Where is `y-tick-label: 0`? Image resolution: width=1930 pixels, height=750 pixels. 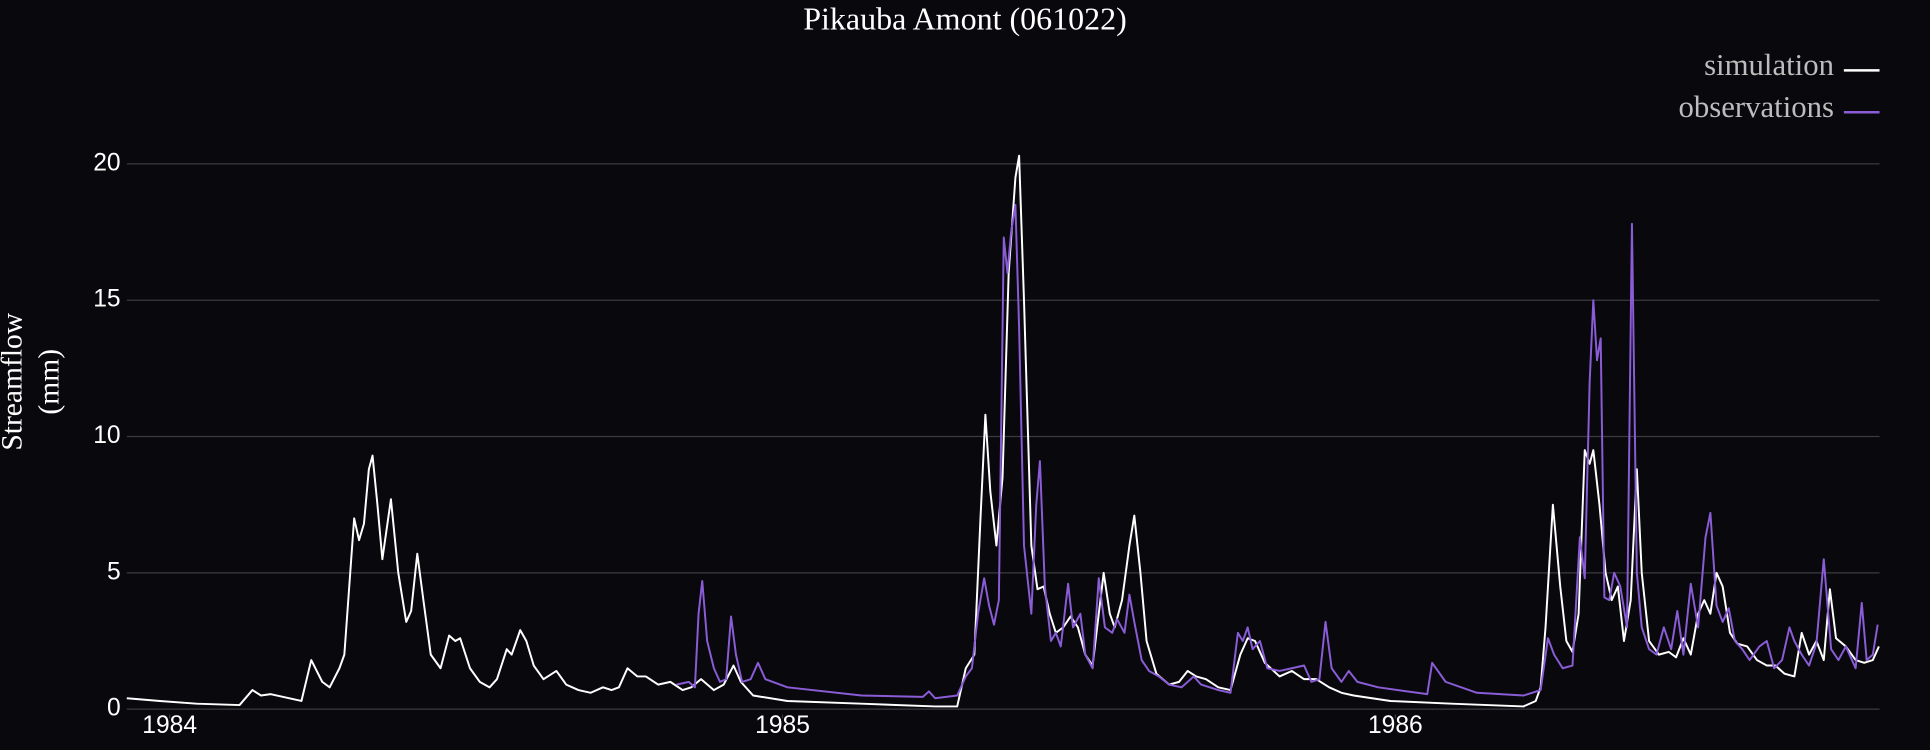
y-tick-label: 0 is located at coordinates (114, 708).